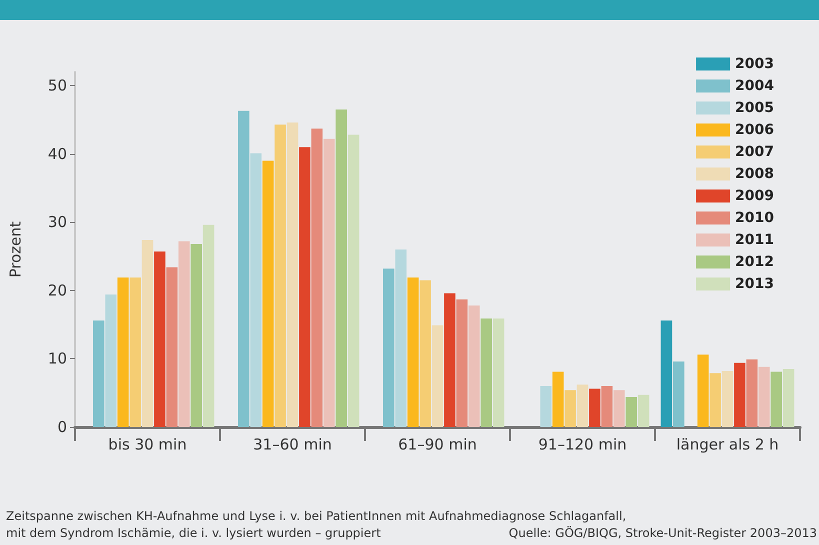 The height and width of the screenshot is (545, 819). What do you see at coordinates (754, 174) in the screenshot?
I see `legend-label: 2008` at bounding box center [754, 174].